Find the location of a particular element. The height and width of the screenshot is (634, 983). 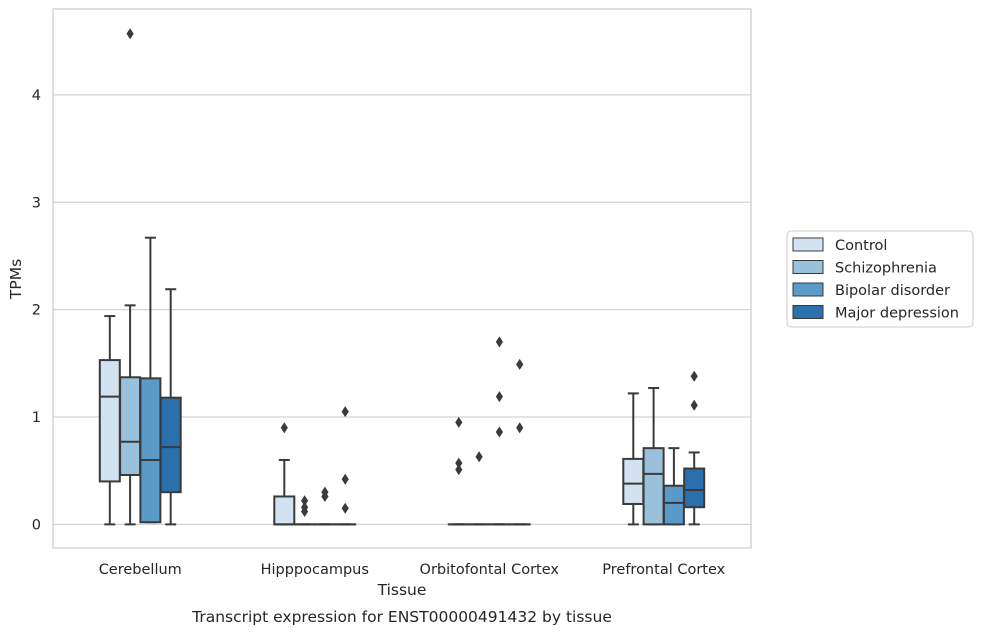

x-tick-label: Orbitofontal Cortex is located at coordinates (490, 570).